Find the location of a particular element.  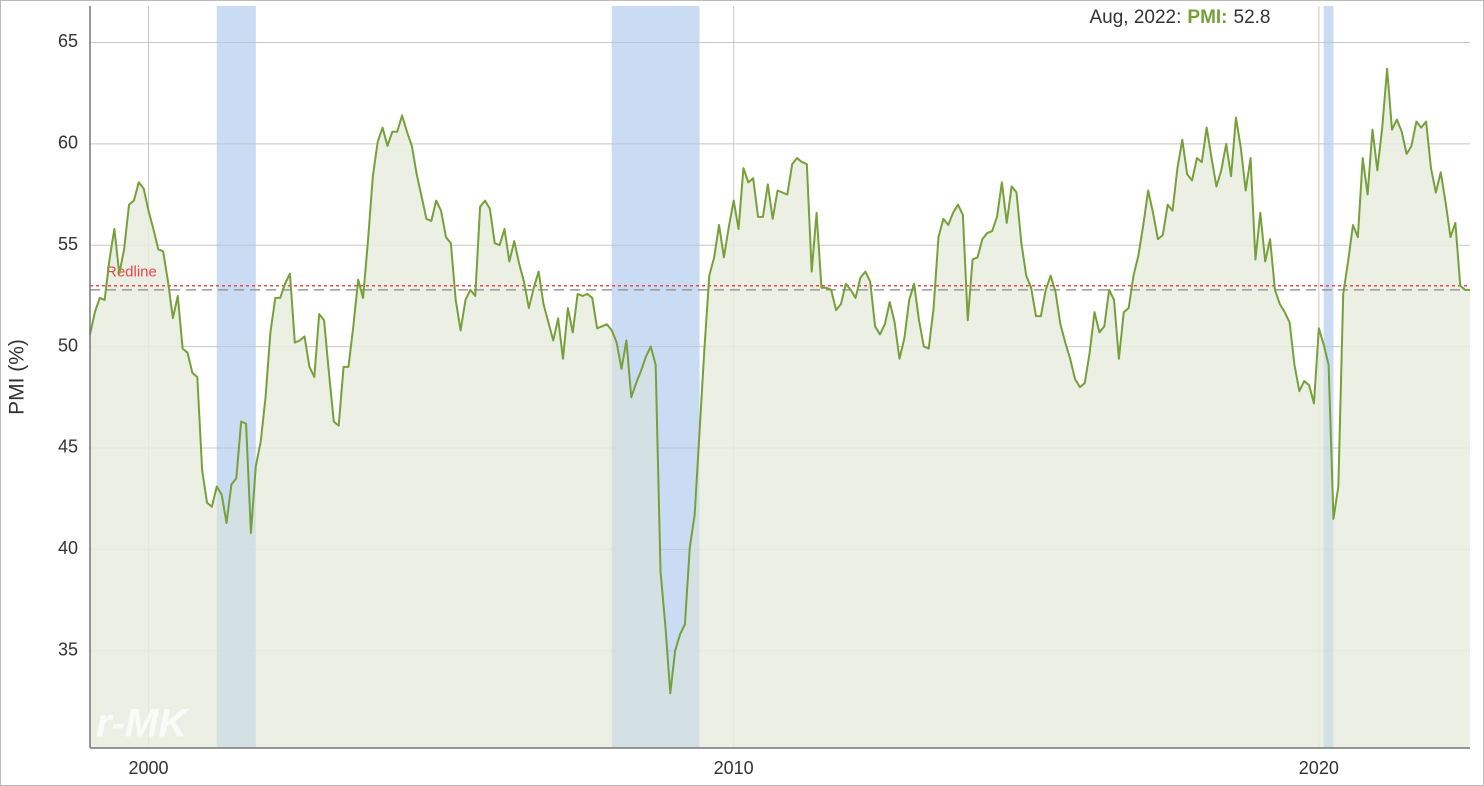

tooltip-date: Aug, 2022: is located at coordinates (1135, 17).